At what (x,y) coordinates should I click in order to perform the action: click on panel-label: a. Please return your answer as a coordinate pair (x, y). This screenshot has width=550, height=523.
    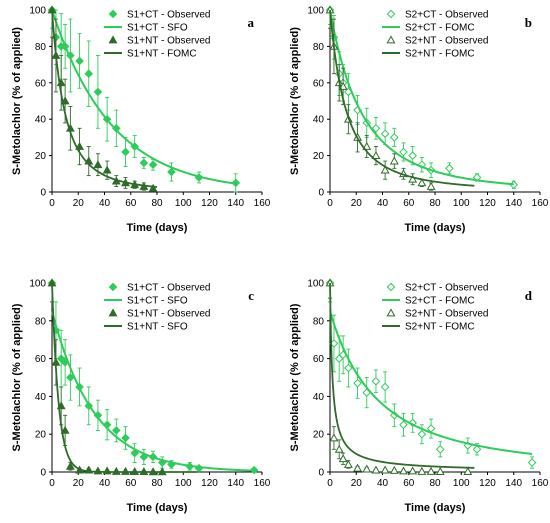
    Looking at the image, I should click on (251, 22).